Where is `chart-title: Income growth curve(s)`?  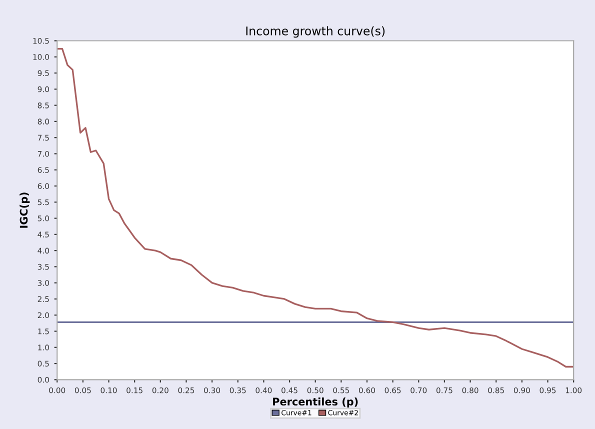
chart-title: Income growth curve(s) is located at coordinates (315, 32).